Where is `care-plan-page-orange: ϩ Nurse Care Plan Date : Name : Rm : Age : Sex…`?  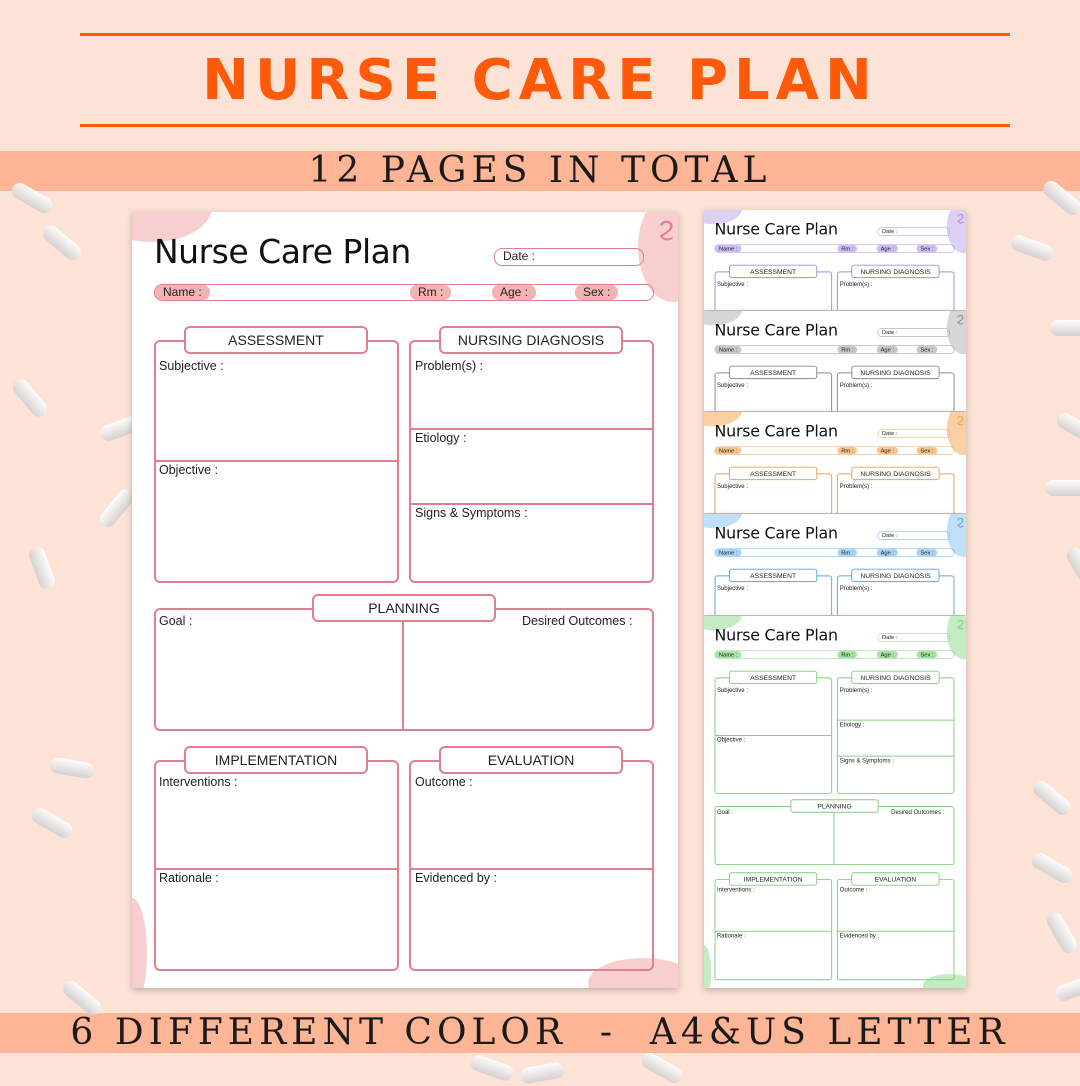 care-plan-page-orange: ϩ Nurse Care Plan Date : Name : Rm : Age : Sex… is located at coordinates (835, 462).